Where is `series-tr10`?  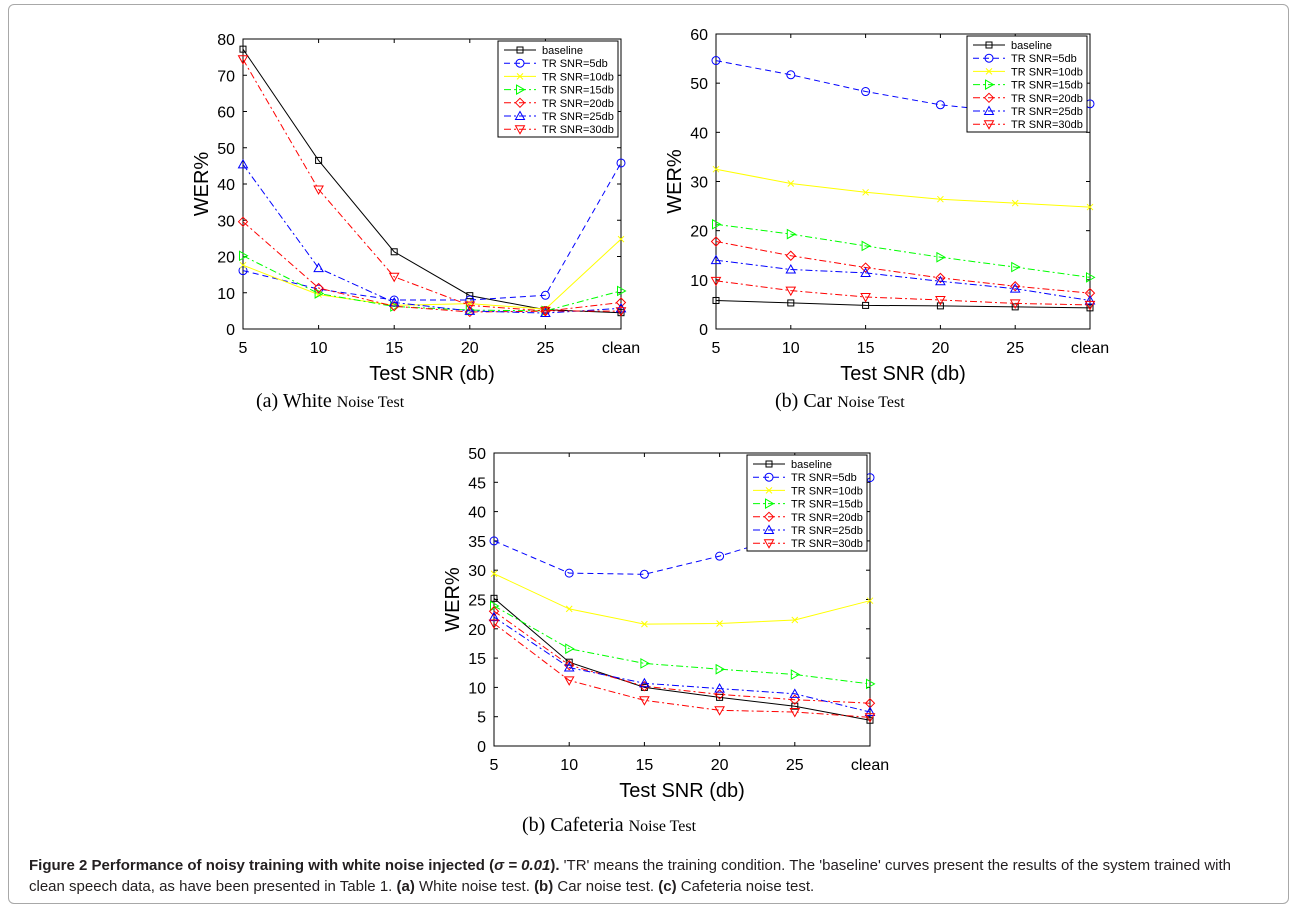 series-tr10 is located at coordinates (903, 188).